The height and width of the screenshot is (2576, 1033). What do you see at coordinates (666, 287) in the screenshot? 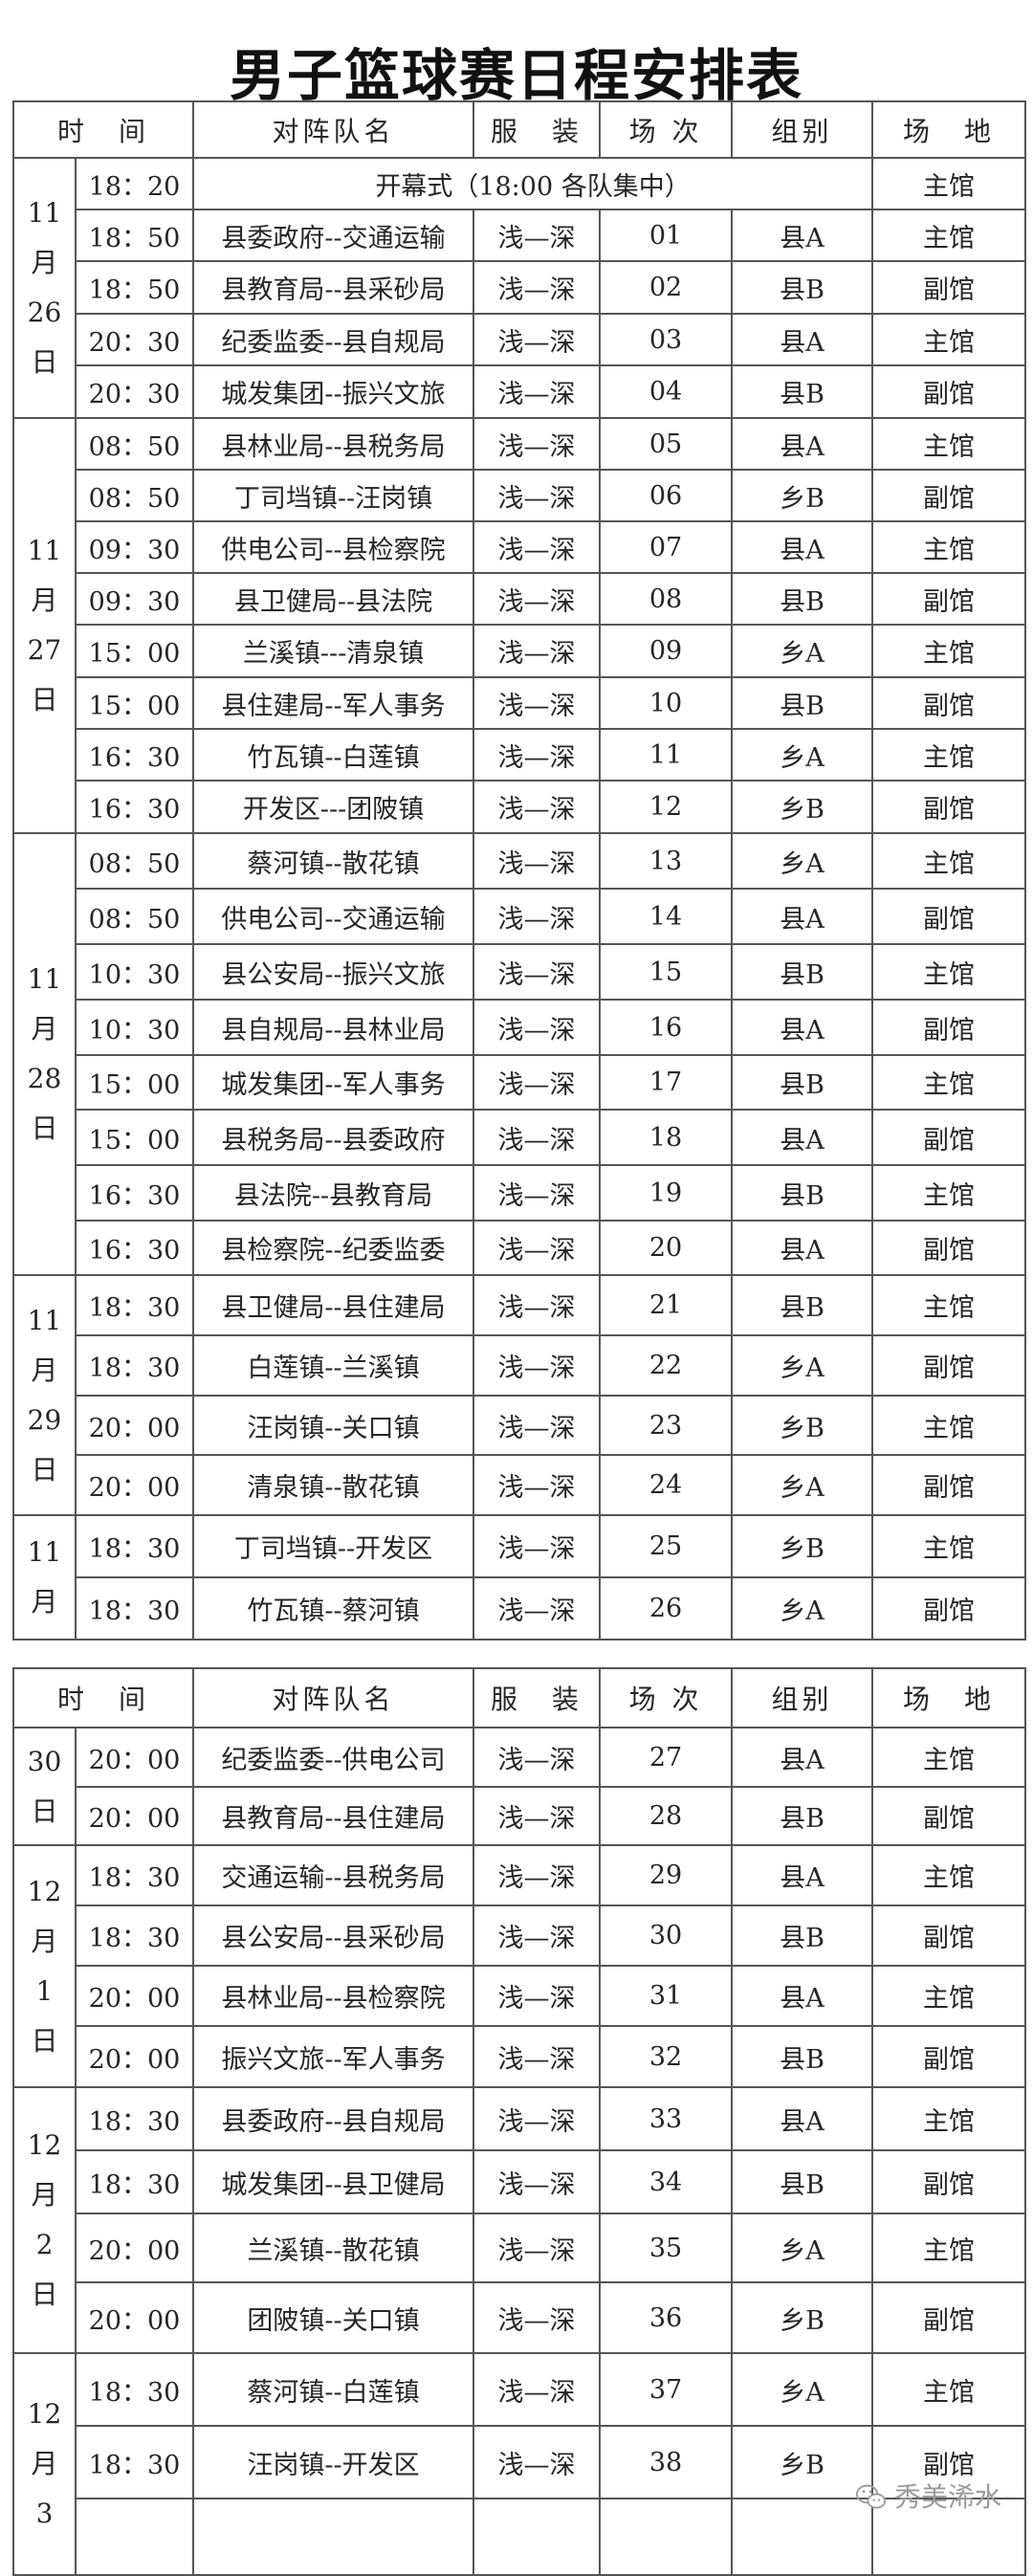
I see `game-number-cell: 02` at bounding box center [666, 287].